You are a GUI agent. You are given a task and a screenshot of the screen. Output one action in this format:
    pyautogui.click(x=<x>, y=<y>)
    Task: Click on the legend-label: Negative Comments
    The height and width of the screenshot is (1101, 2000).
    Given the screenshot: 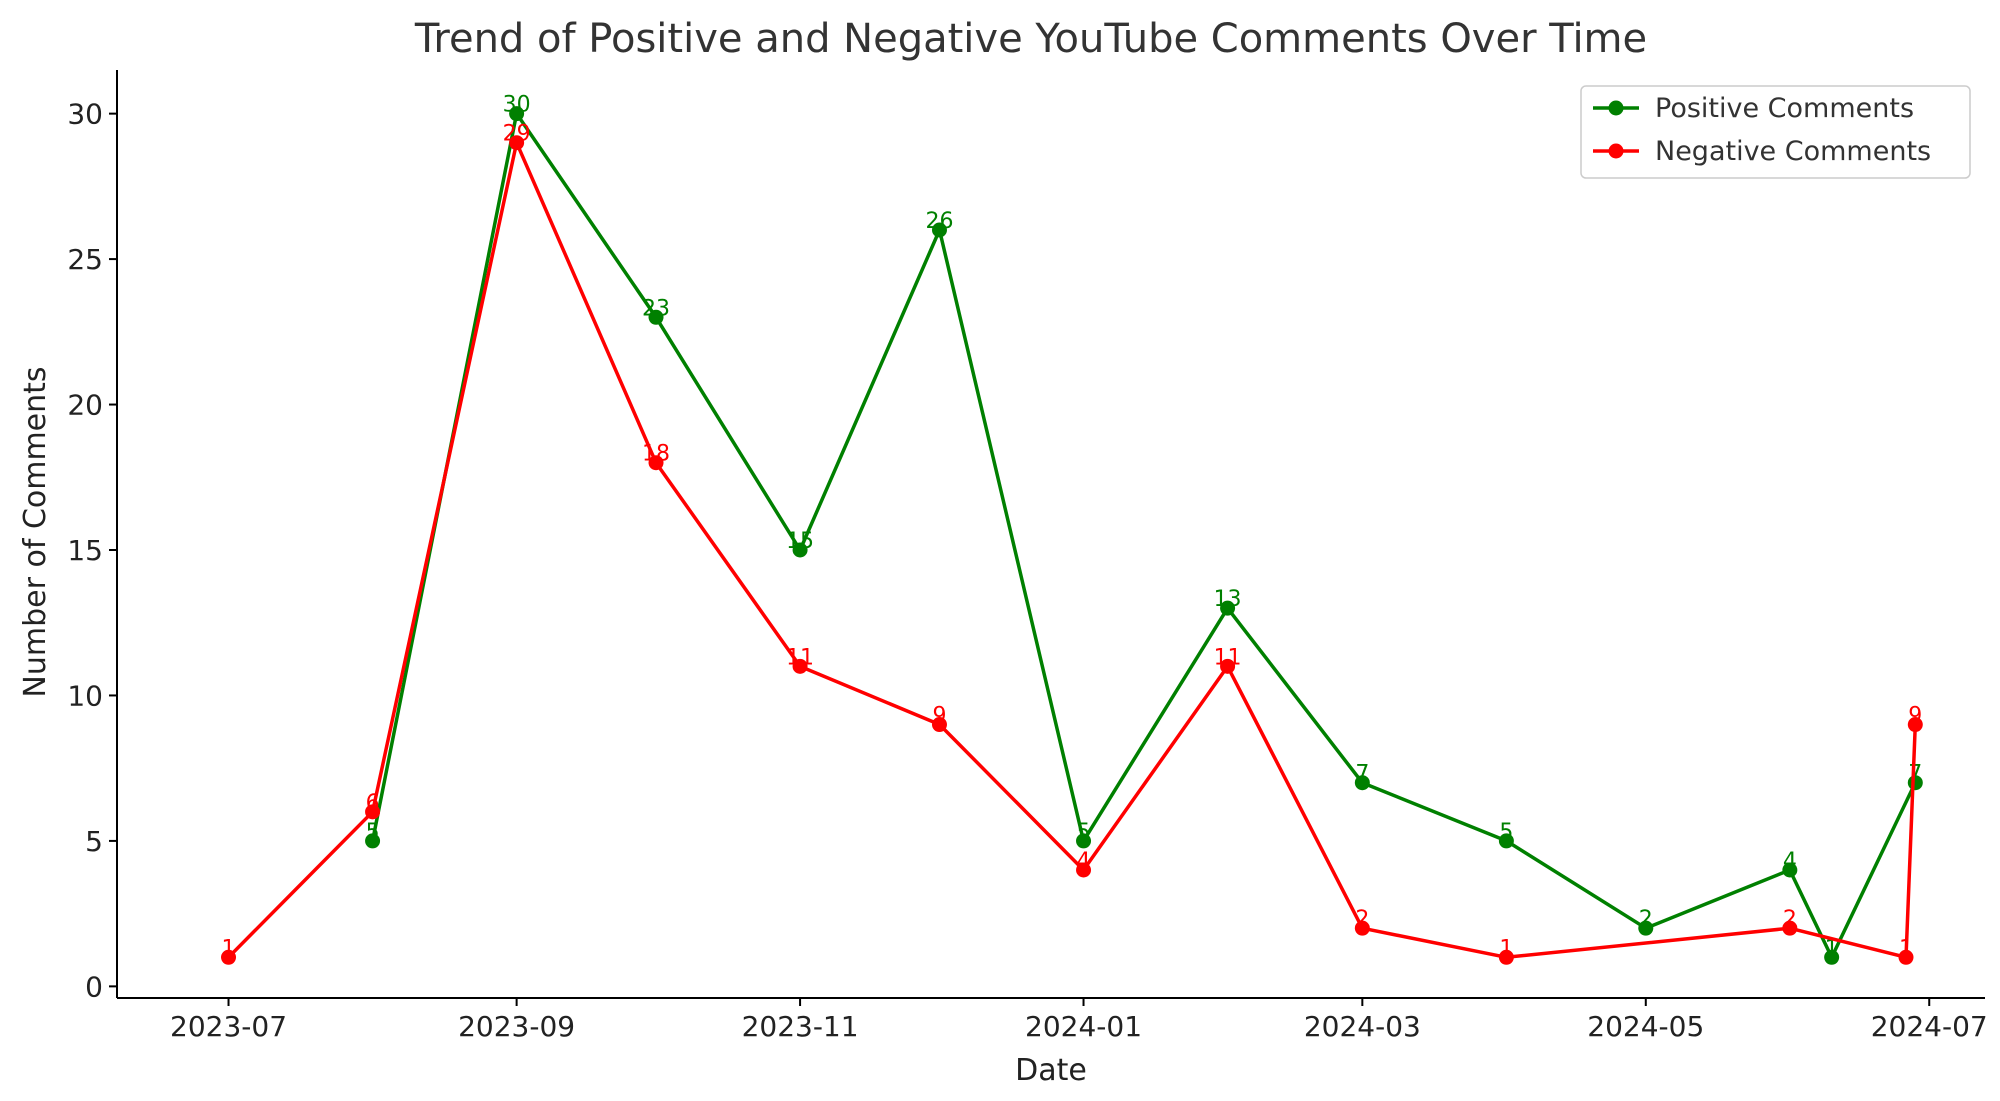 What is the action you would take?
    pyautogui.click(x=1793, y=151)
    